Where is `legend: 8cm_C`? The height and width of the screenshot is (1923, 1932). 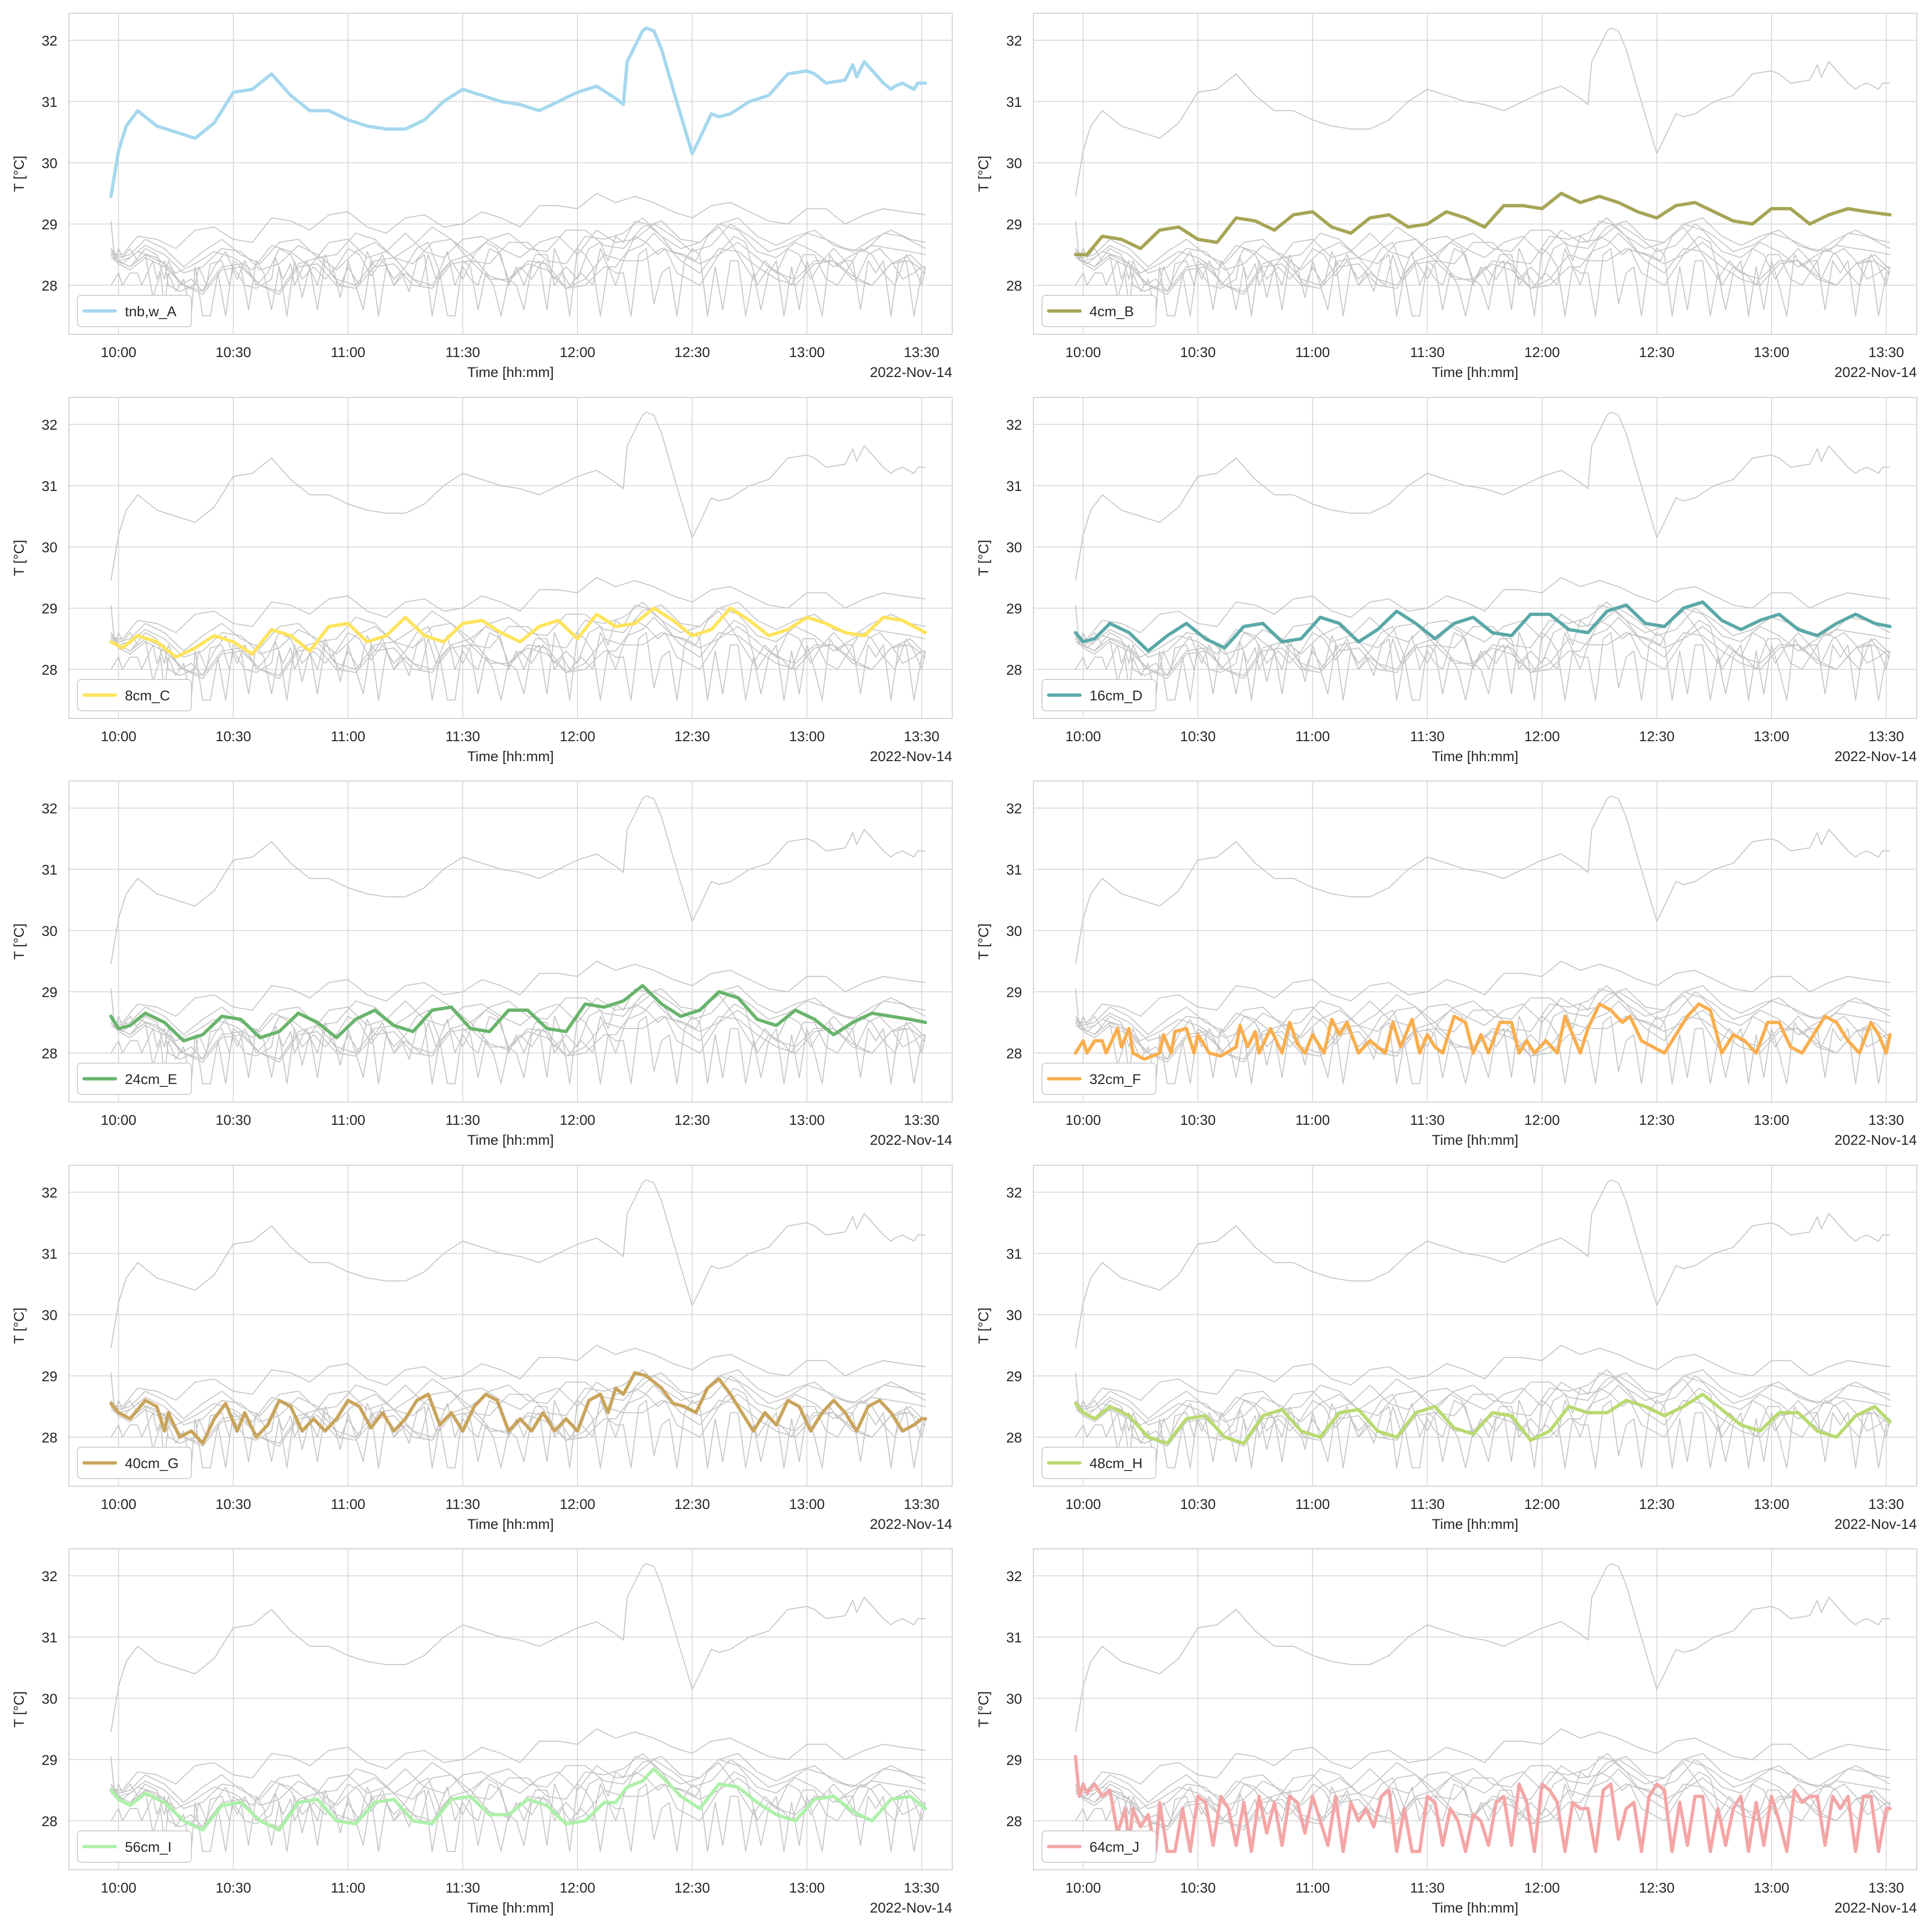 legend: 8cm_C is located at coordinates (134, 695).